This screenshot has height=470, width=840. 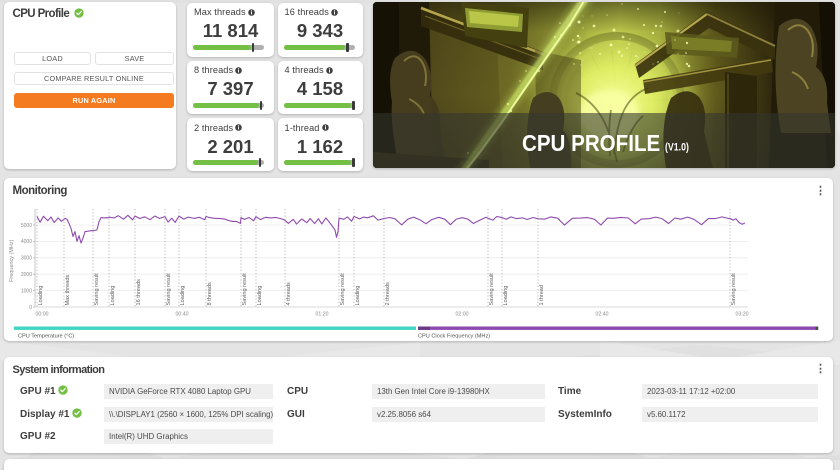 I want to click on svg-text: 02:40, so click(x=602, y=315).